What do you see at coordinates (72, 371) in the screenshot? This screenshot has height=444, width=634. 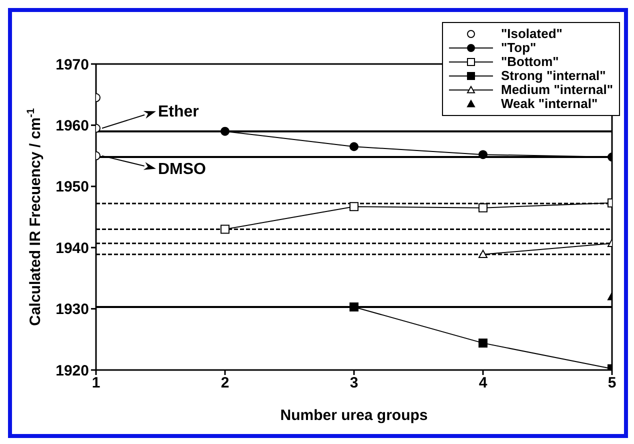 I see `y-tick-label: 1920` at bounding box center [72, 371].